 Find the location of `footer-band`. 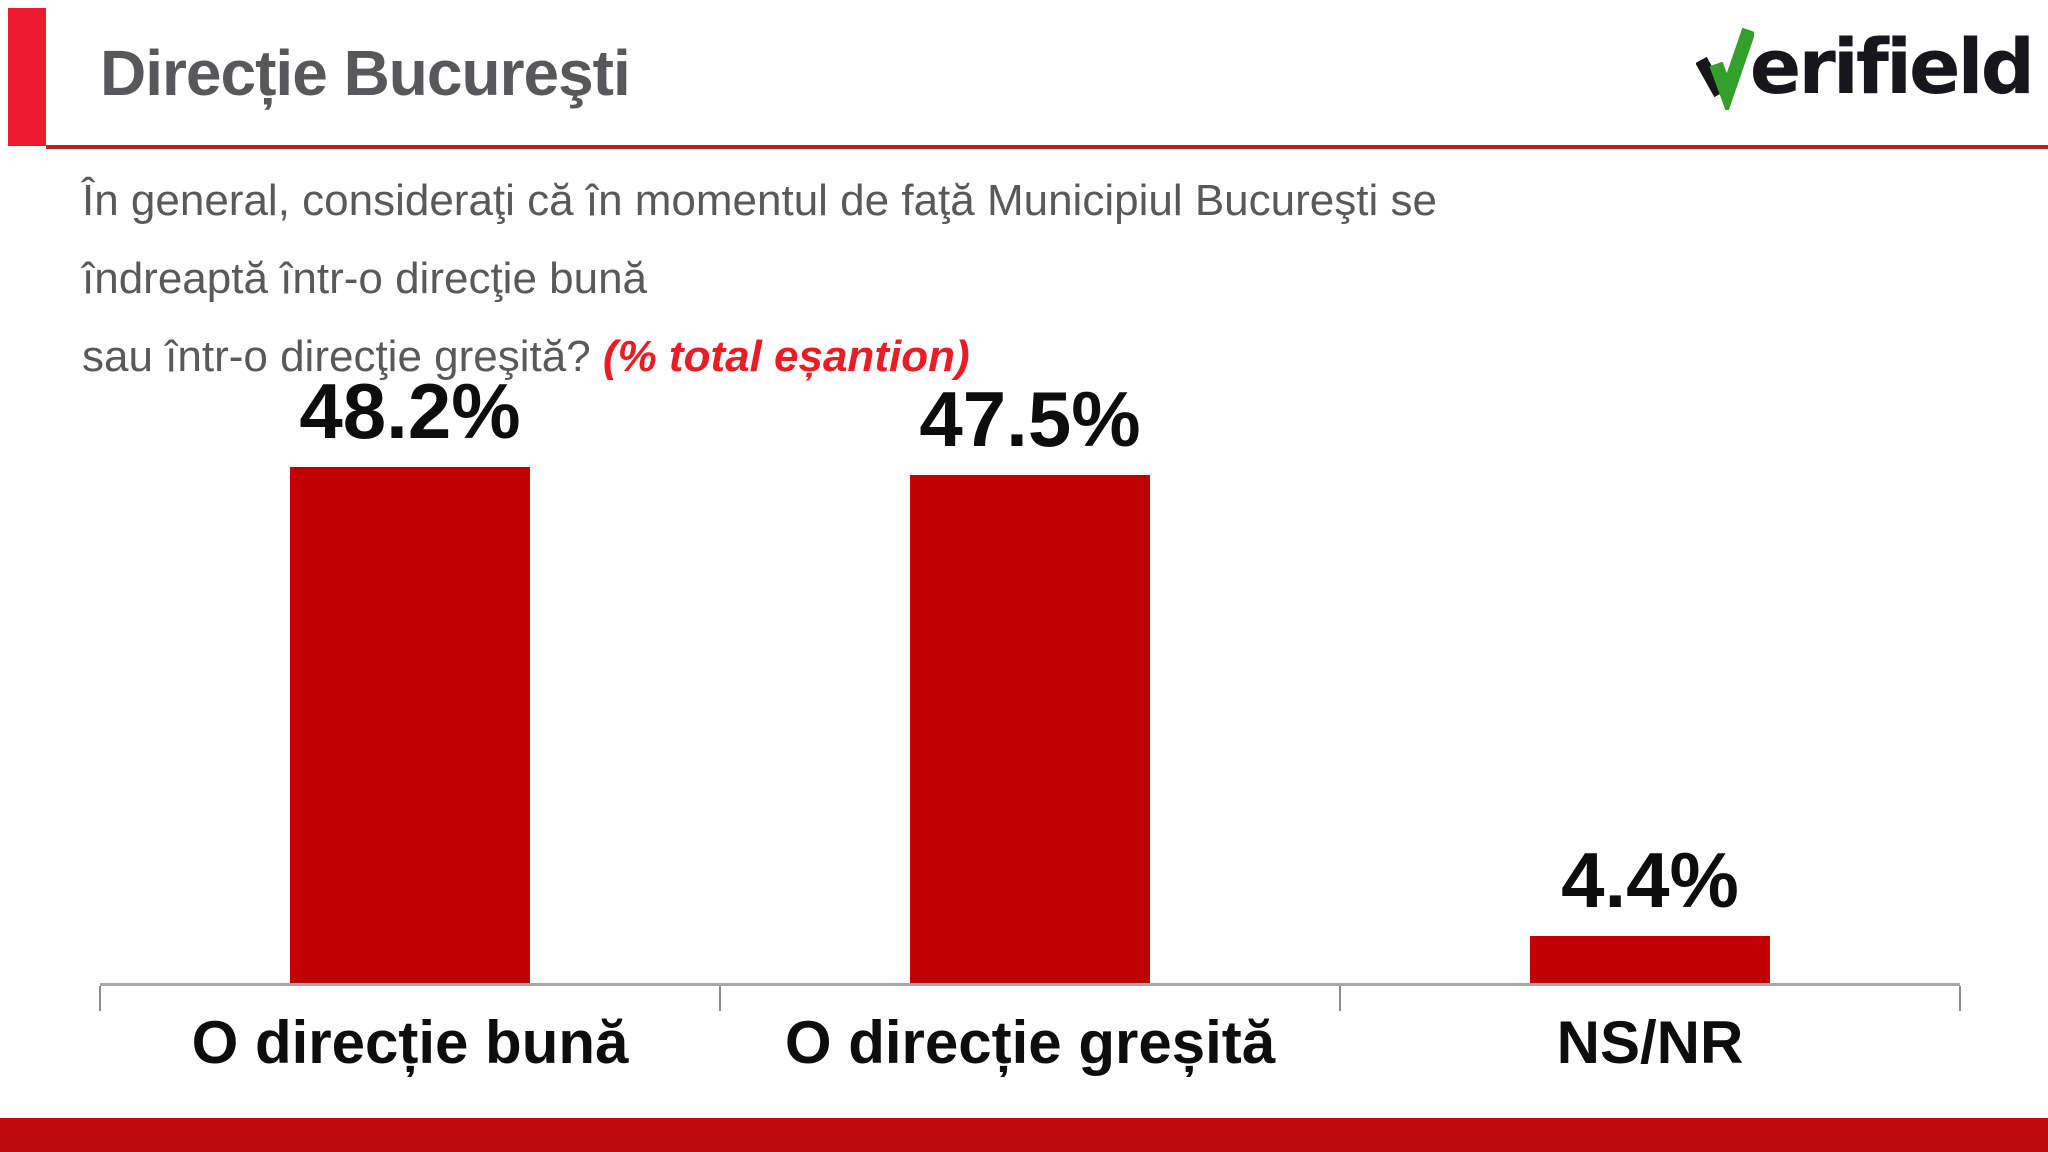

footer-band is located at coordinates (1024, 1135).